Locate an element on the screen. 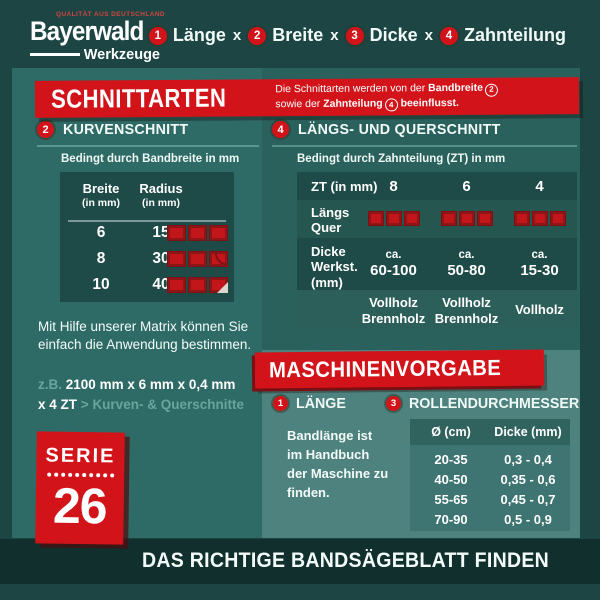  rollendurchmesser-subheader: 3 ROLLENDURCHMESSER is located at coordinates (487, 403).